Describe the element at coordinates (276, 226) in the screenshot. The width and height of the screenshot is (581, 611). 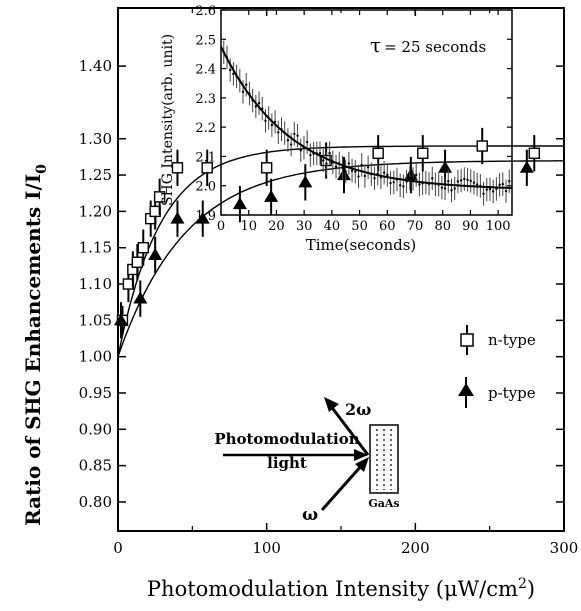
I see `inset-x-tick-label: 20` at that location.